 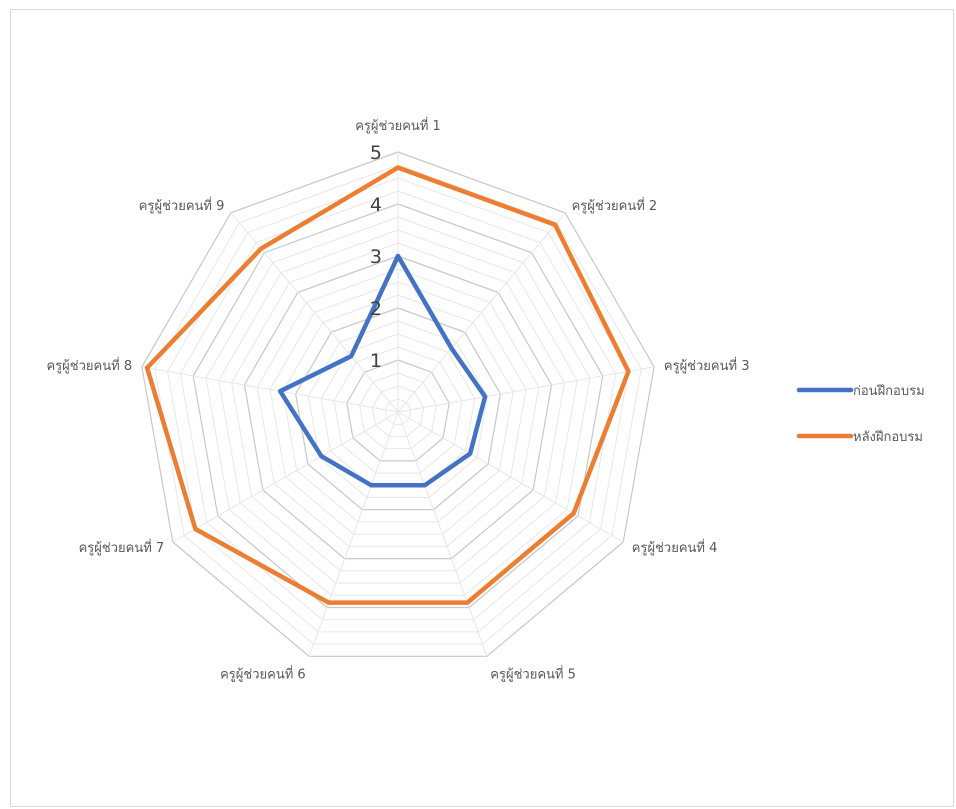 What do you see at coordinates (889, 391) in the screenshot?
I see `legend-label-1: ก่อนฝึกอบรม` at bounding box center [889, 391].